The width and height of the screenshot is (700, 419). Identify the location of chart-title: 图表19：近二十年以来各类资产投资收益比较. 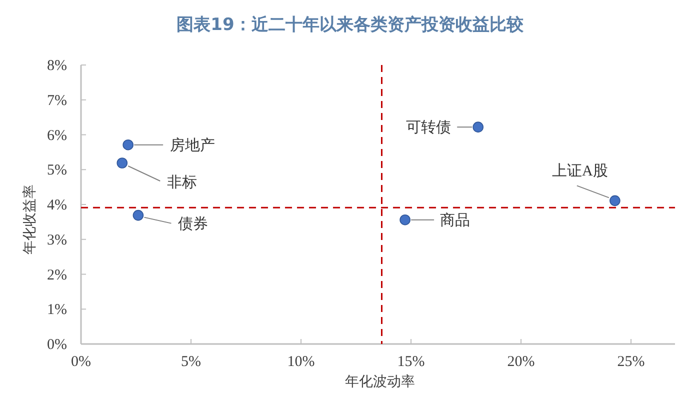
(350, 25).